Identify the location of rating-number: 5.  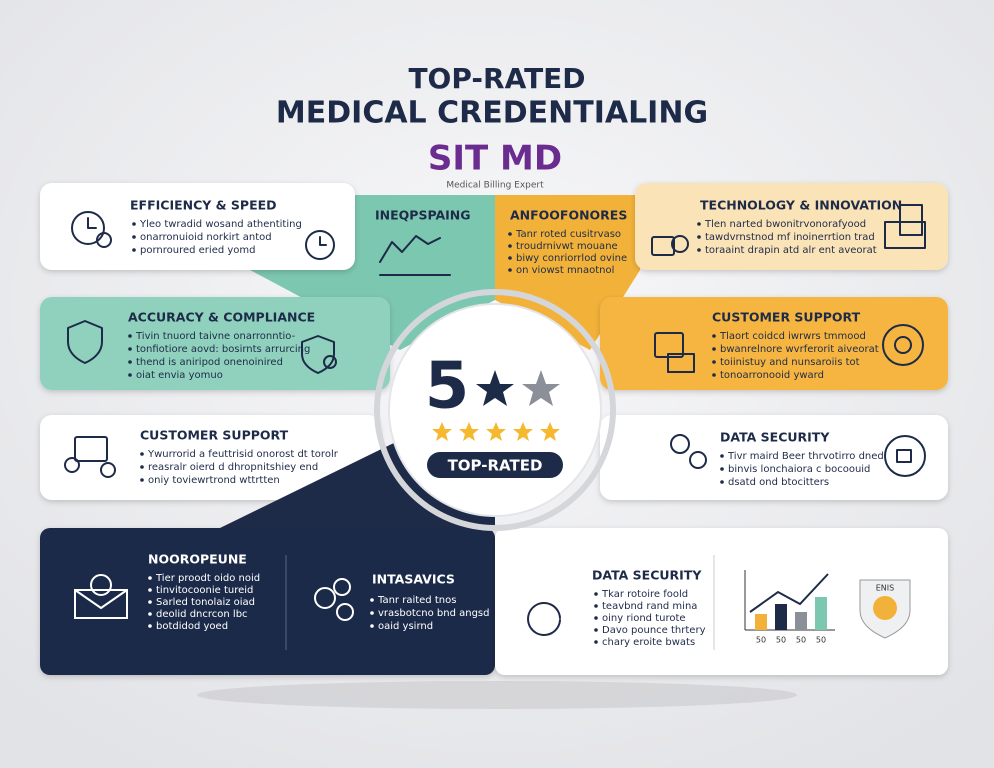
(447, 387).